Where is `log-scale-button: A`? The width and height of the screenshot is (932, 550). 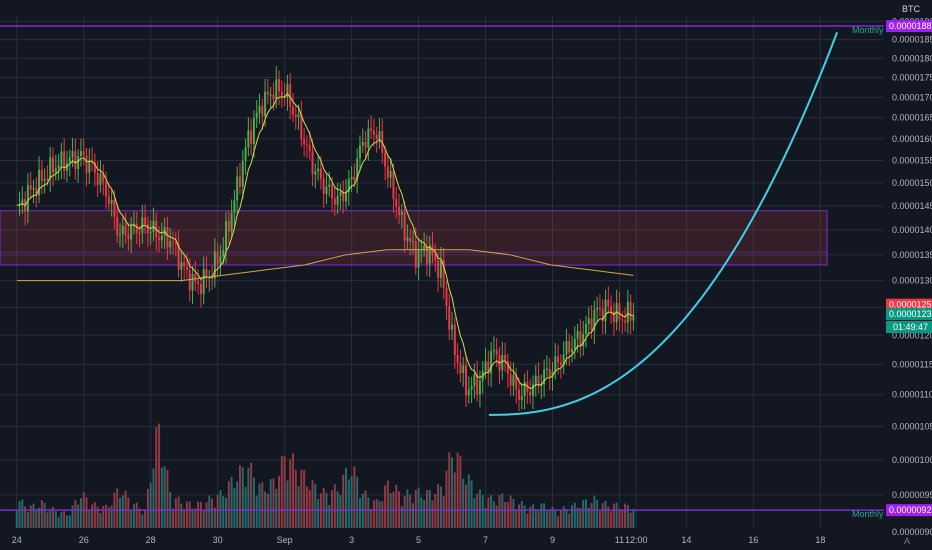 log-scale-button: A is located at coordinates (907, 541).